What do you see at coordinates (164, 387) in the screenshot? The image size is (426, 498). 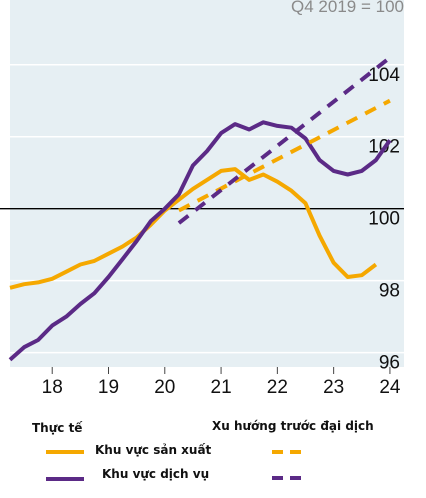 I see `x-tick-label-20: 20` at bounding box center [164, 387].